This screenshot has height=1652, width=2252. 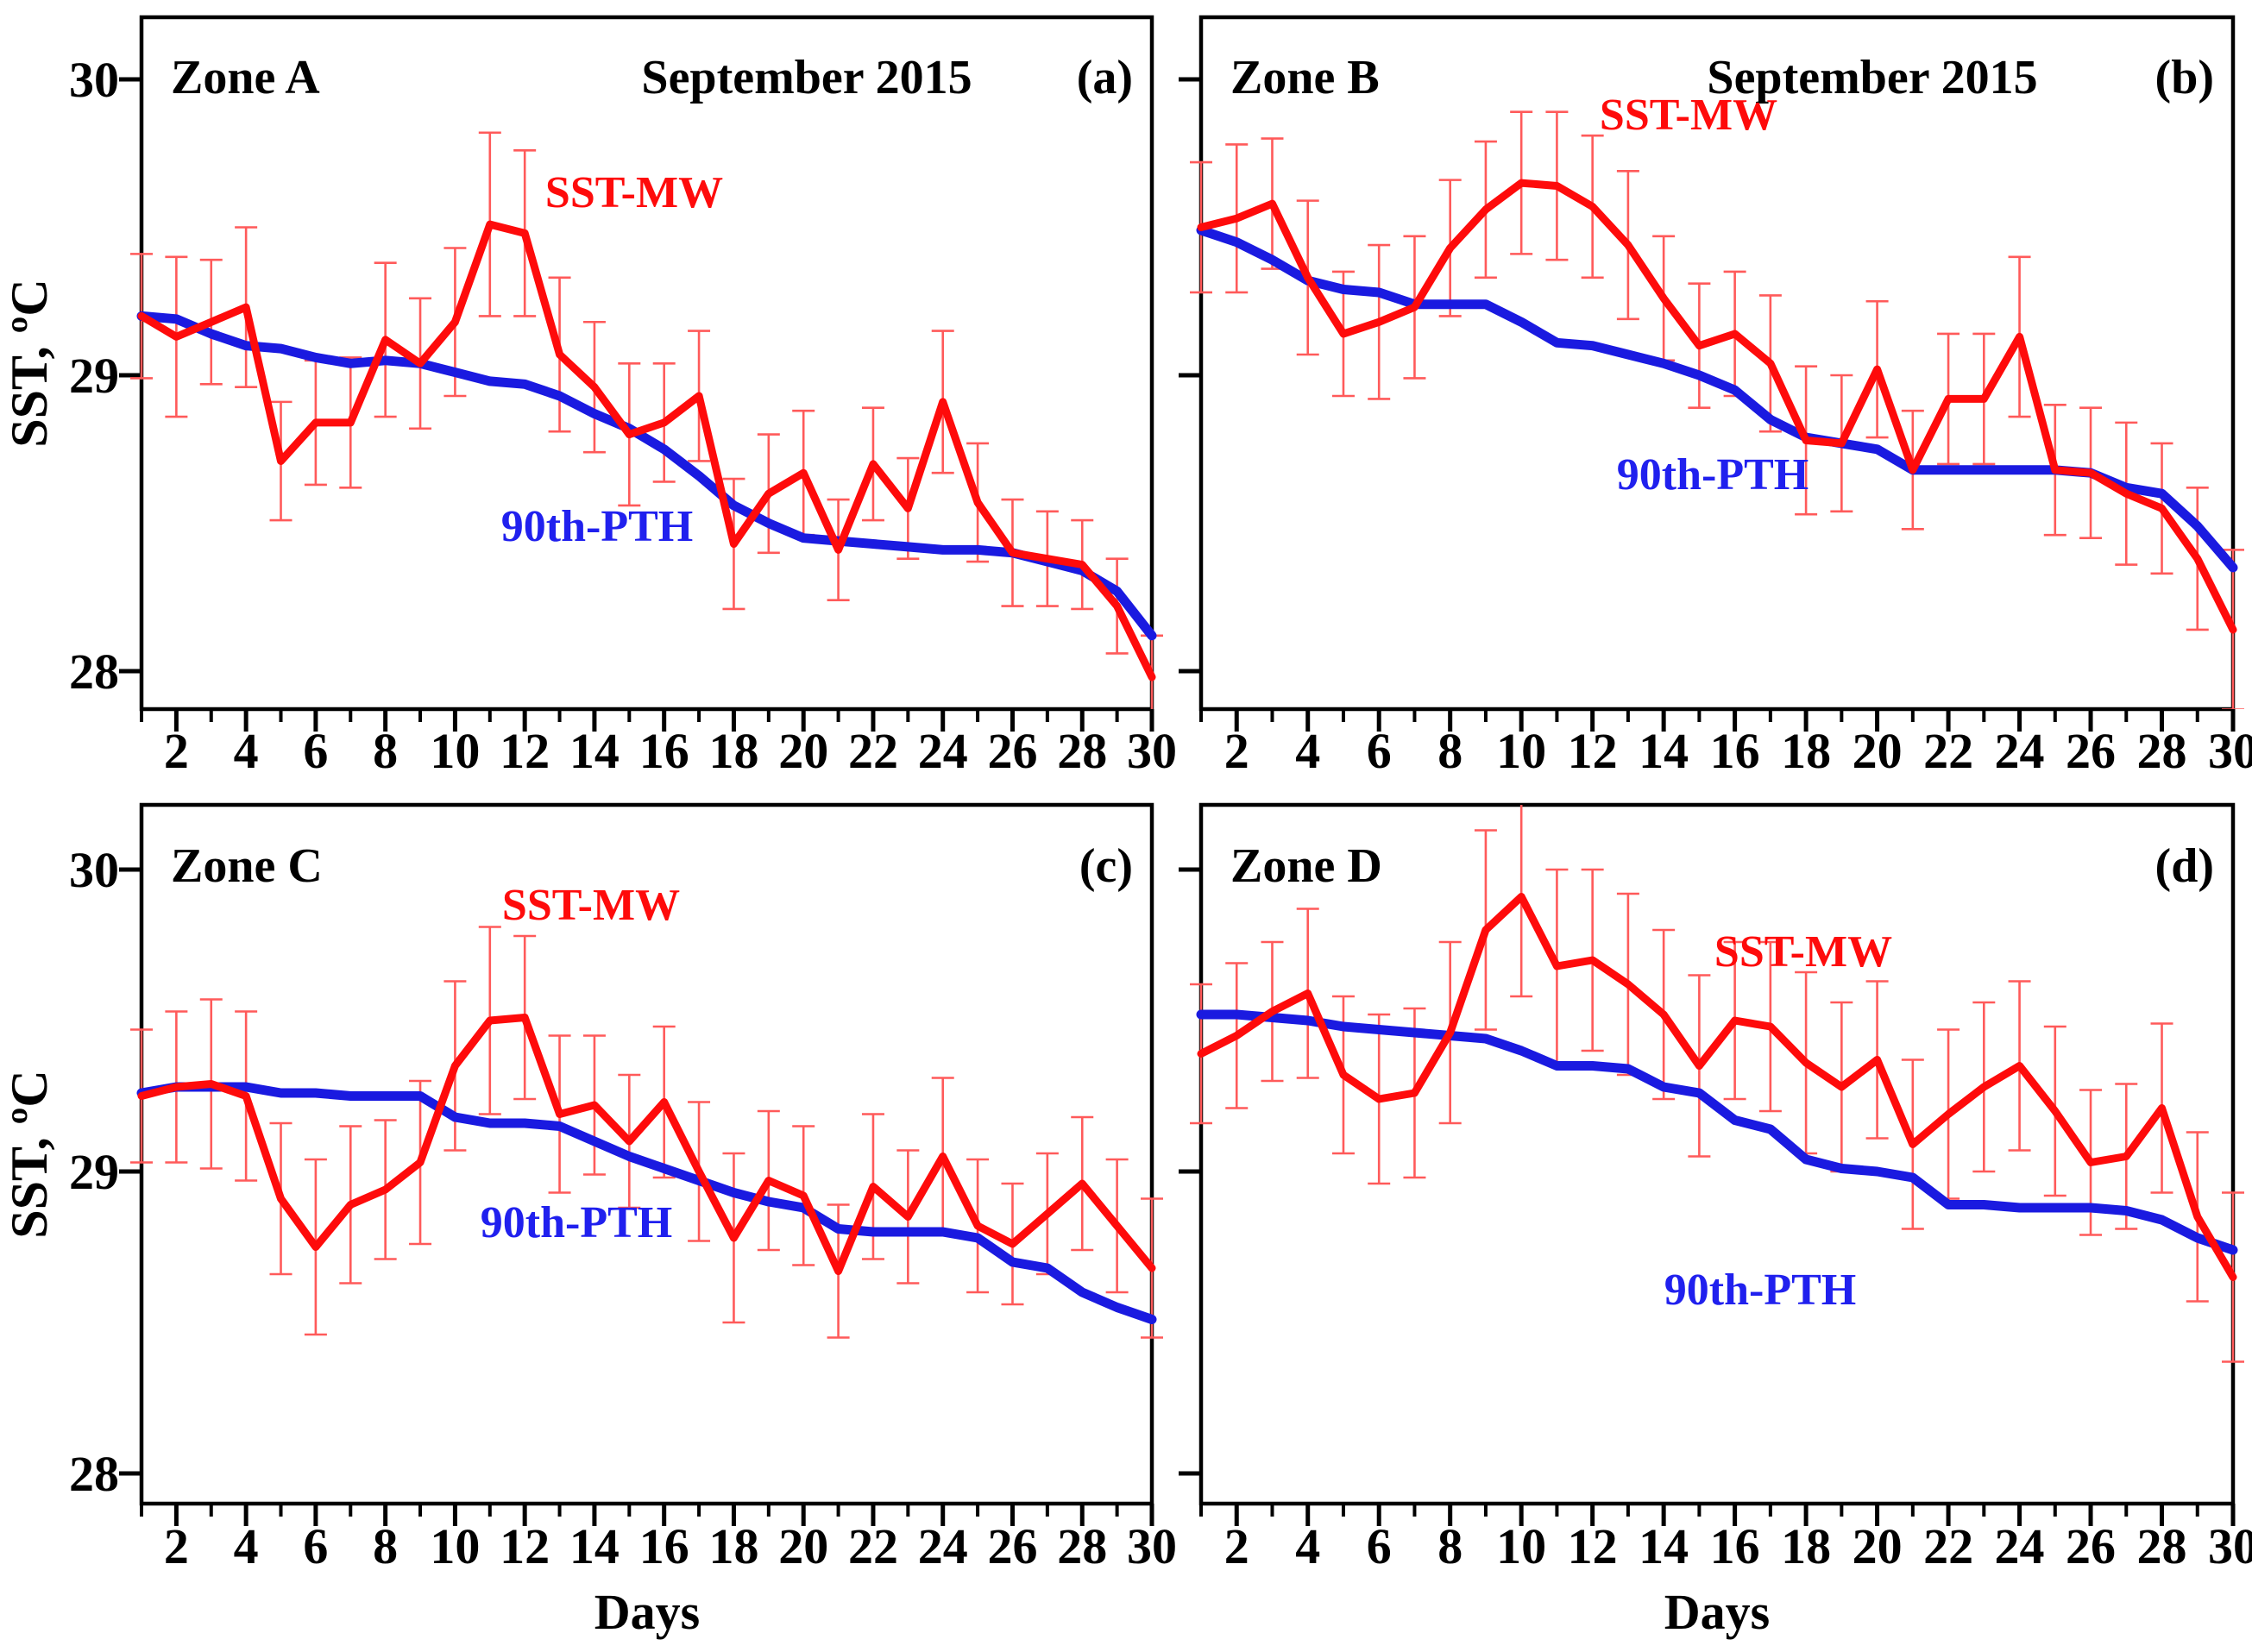 I want to click on panel-c-sstmw-line, so click(x=646, y=1145).